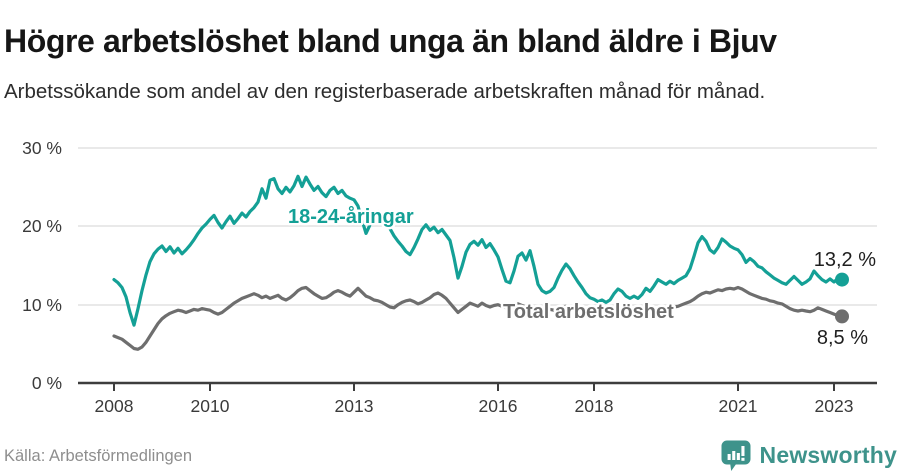  What do you see at coordinates (594, 406) in the screenshot?
I see `x-tick-label: 2018` at bounding box center [594, 406].